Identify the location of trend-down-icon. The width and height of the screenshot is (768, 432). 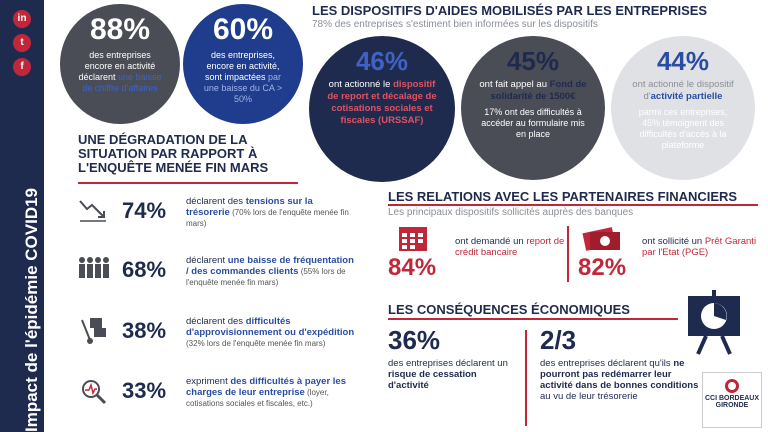
(92, 211).